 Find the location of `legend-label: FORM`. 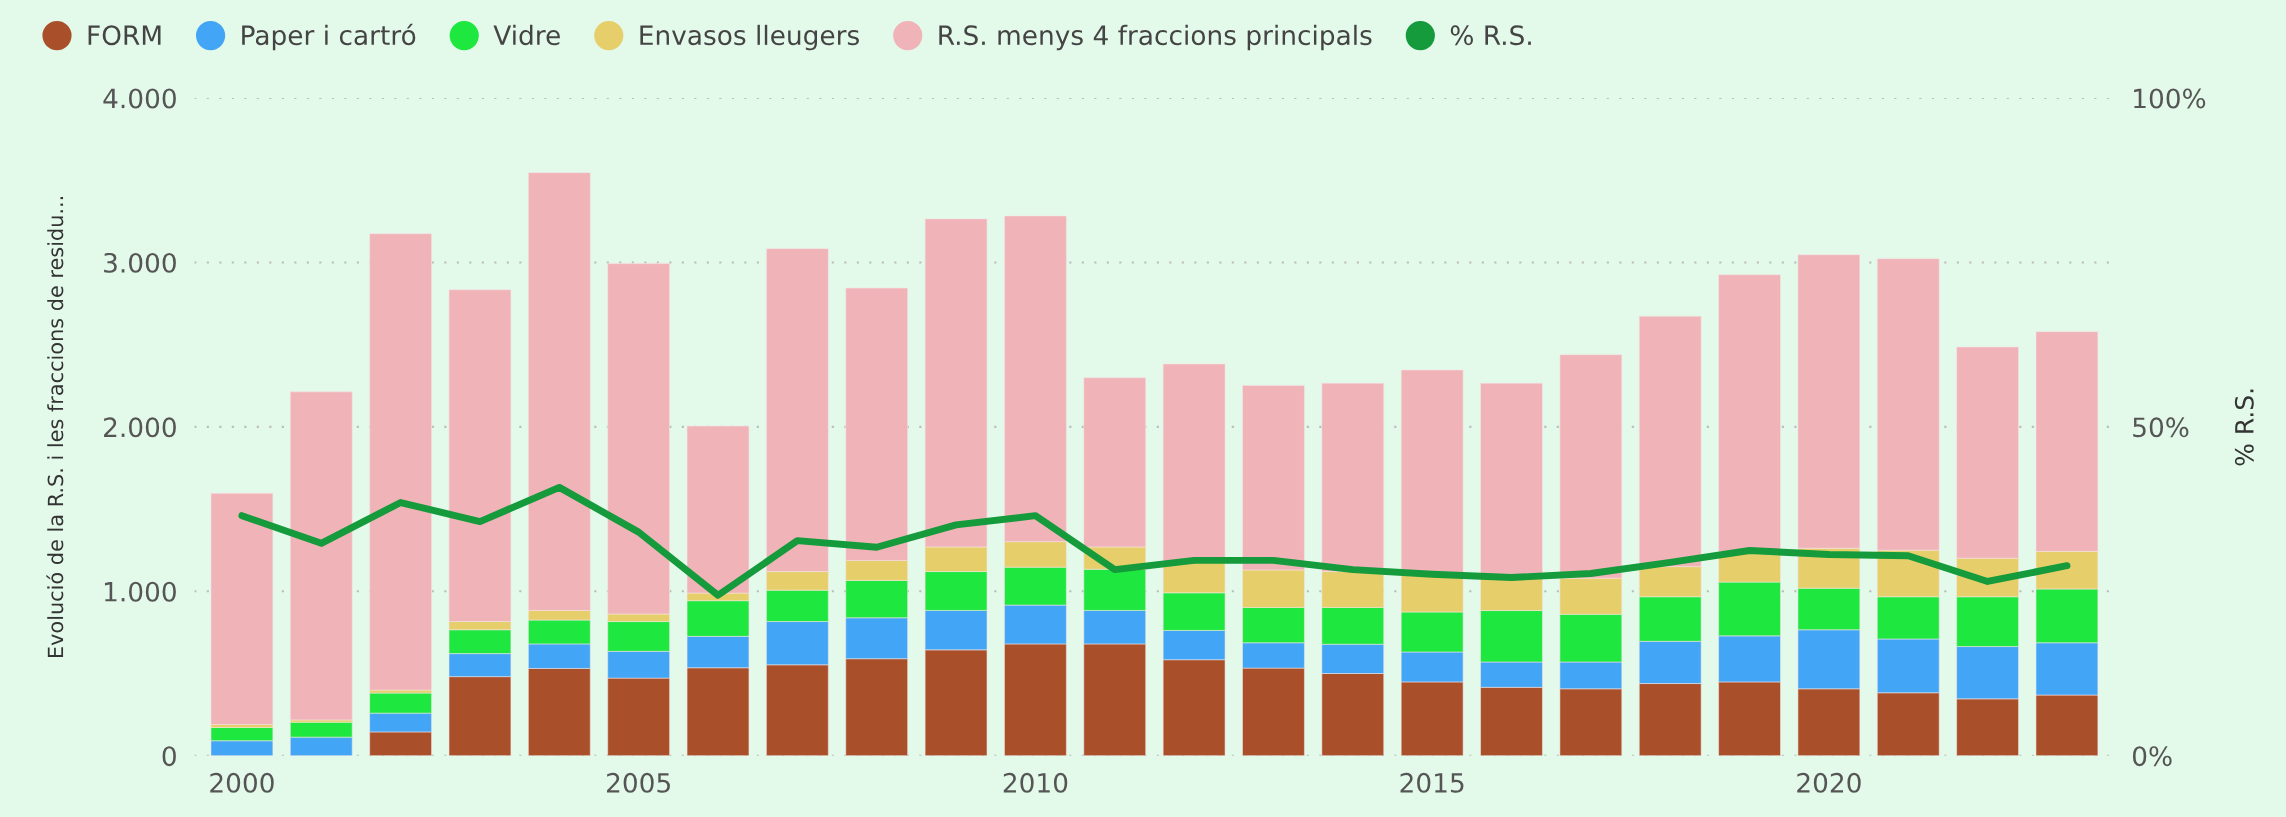

legend-label: FORM is located at coordinates (124, 35).